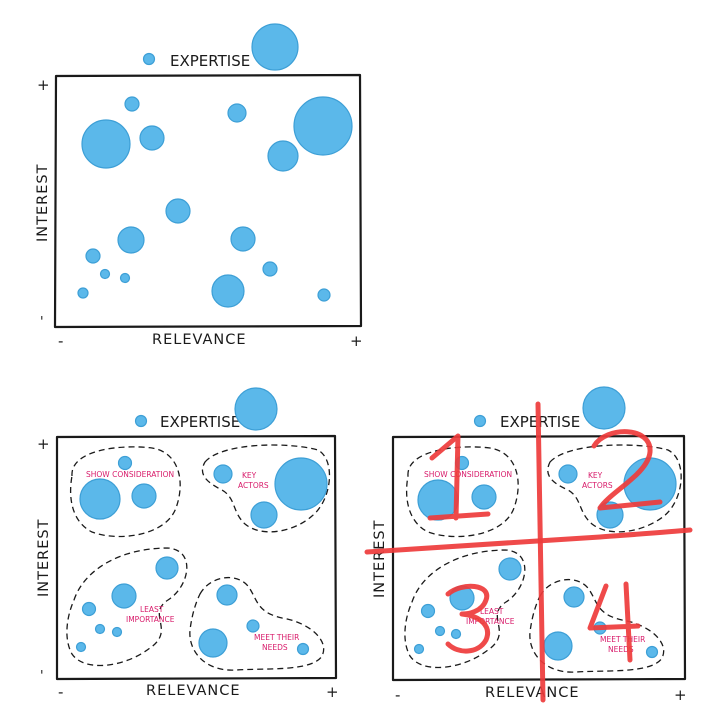  What do you see at coordinates (528, 541) in the screenshot?
I see `quadrant-divider-horizontal` at bounding box center [528, 541].